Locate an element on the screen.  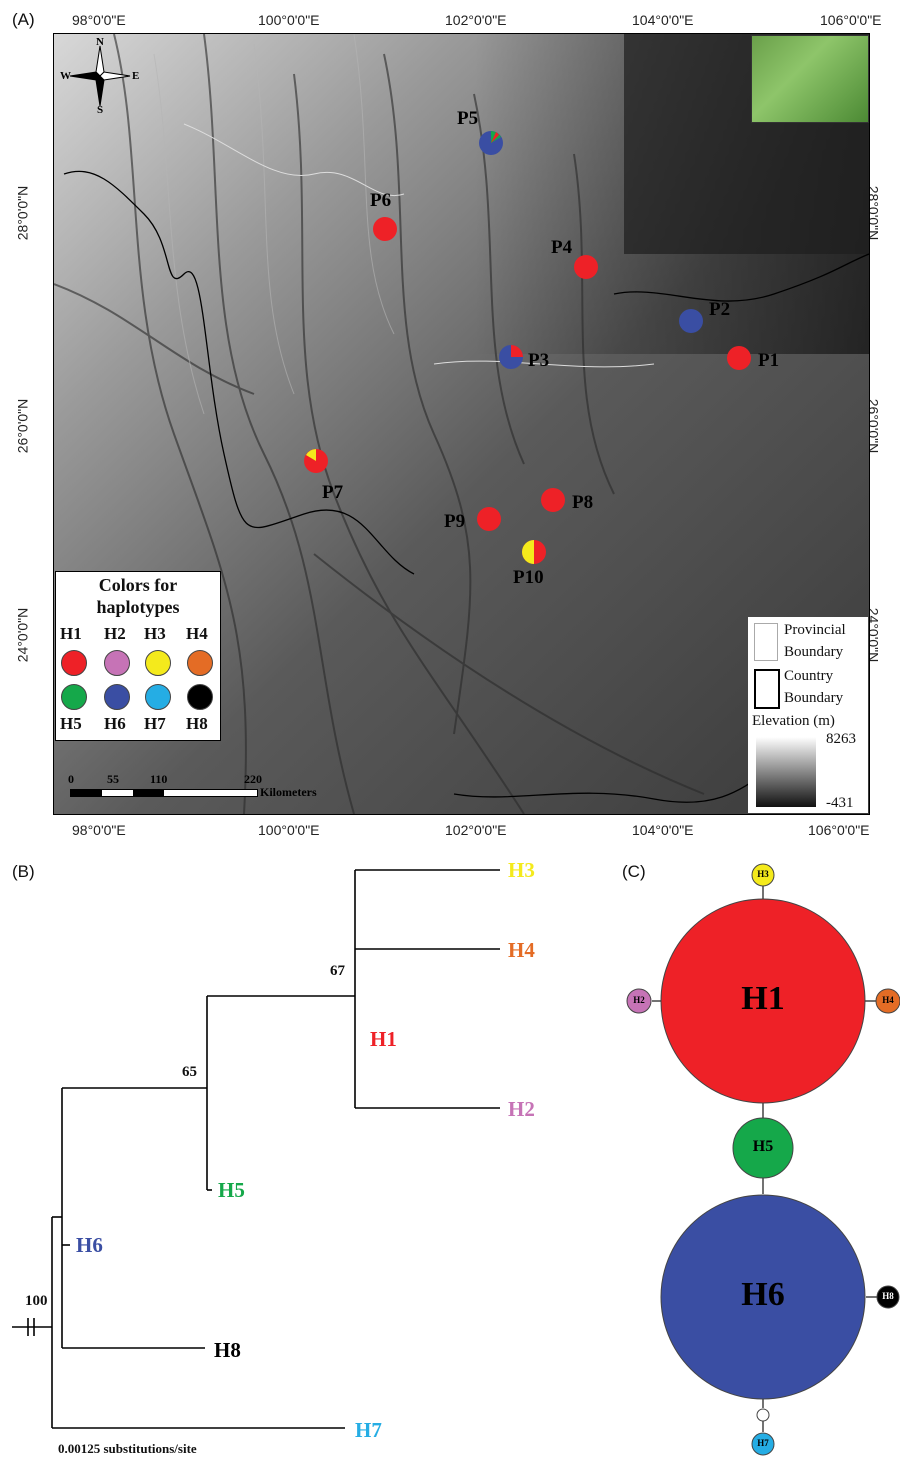
bootstrap-67: 67 is located at coordinates (337, 971).